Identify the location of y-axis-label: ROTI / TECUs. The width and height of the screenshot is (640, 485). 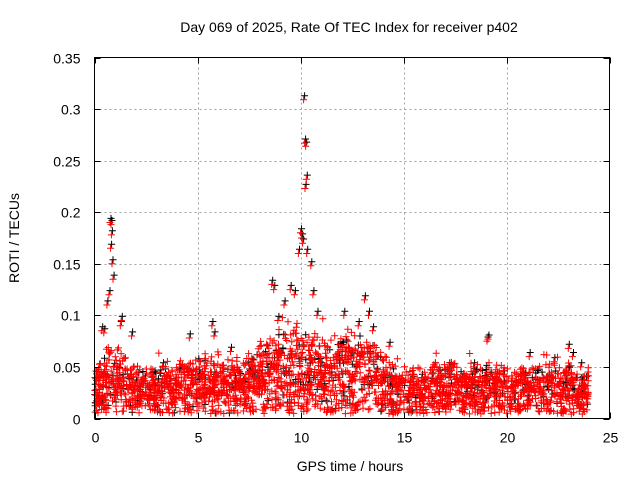
(14, 238).